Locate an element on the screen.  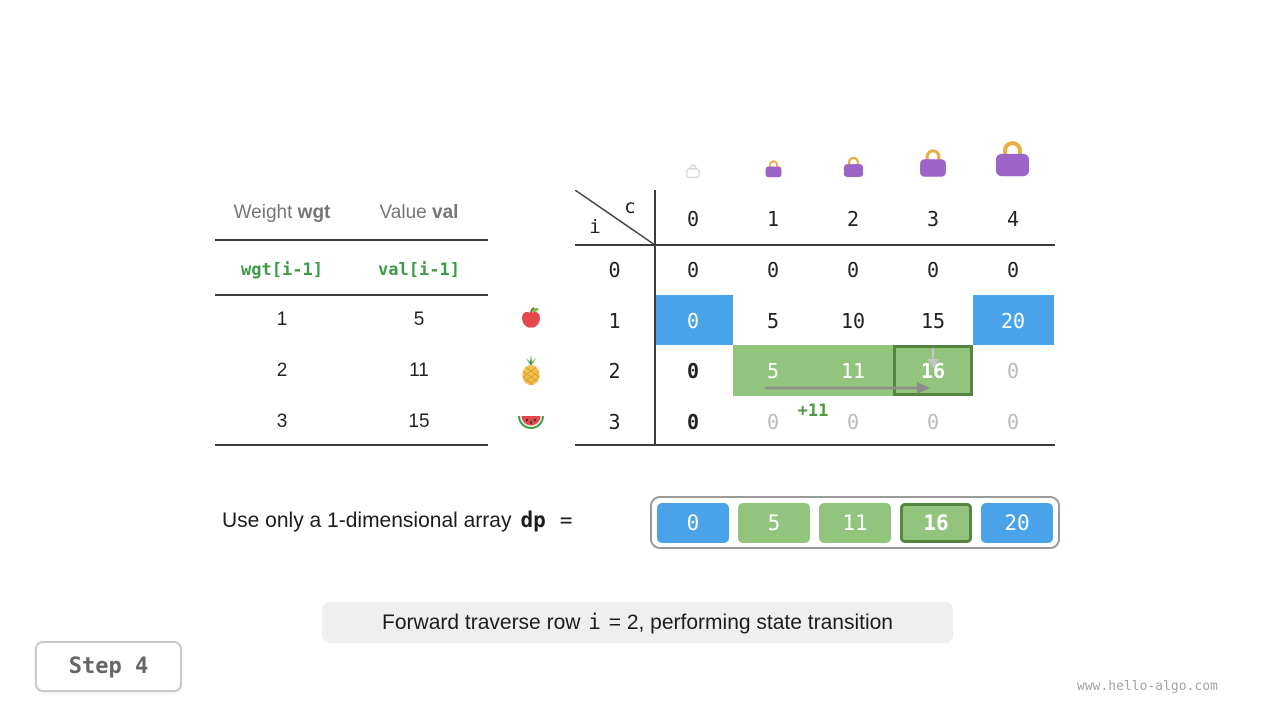
col-header-3: 3 is located at coordinates (933, 219).